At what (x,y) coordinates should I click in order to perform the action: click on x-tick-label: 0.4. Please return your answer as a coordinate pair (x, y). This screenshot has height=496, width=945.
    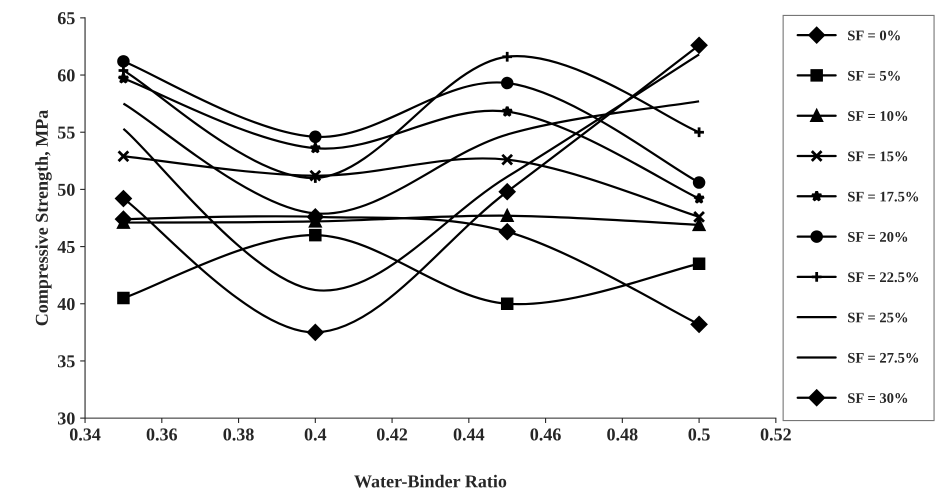
    Looking at the image, I should click on (315, 434).